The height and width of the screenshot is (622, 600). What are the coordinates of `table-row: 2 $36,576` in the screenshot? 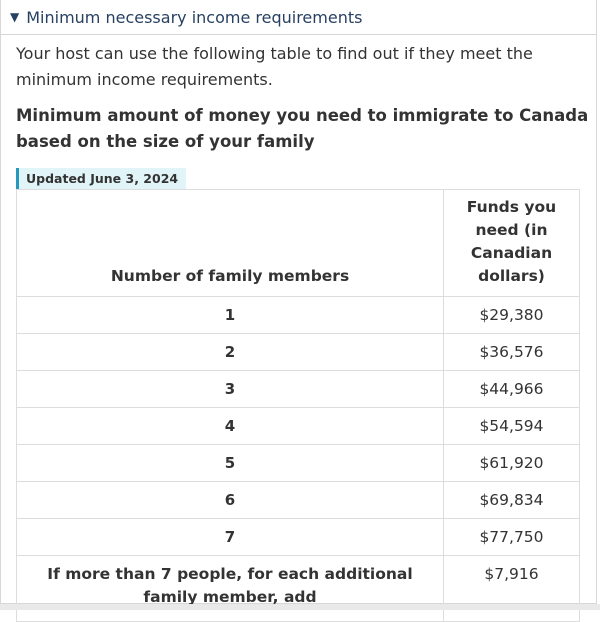 It's located at (298, 352).